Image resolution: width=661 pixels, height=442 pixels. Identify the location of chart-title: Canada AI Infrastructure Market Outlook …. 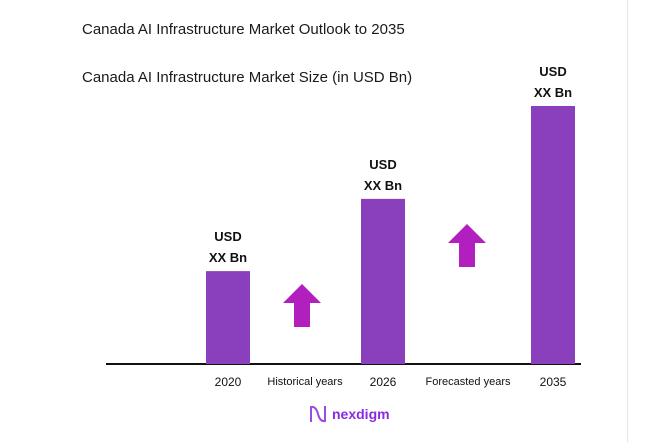
(243, 29).